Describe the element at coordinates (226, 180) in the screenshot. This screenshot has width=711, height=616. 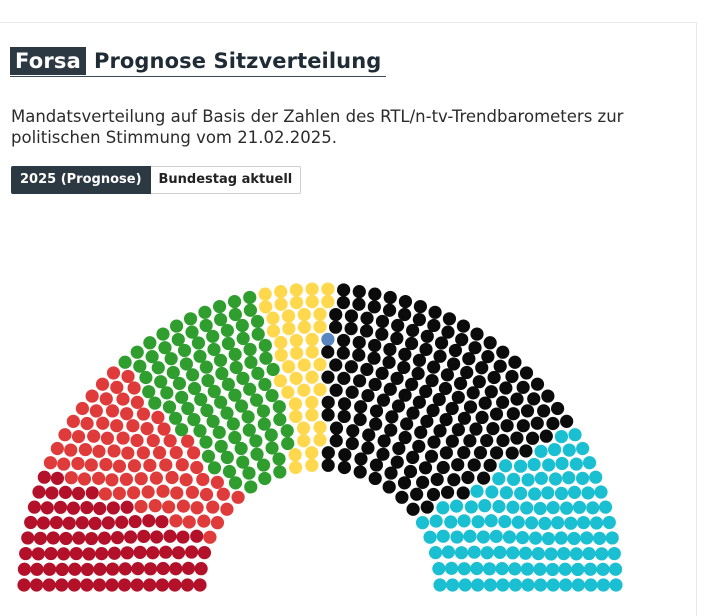
I see `tab-bundestag-aktuell: Bundestag aktuell` at that location.